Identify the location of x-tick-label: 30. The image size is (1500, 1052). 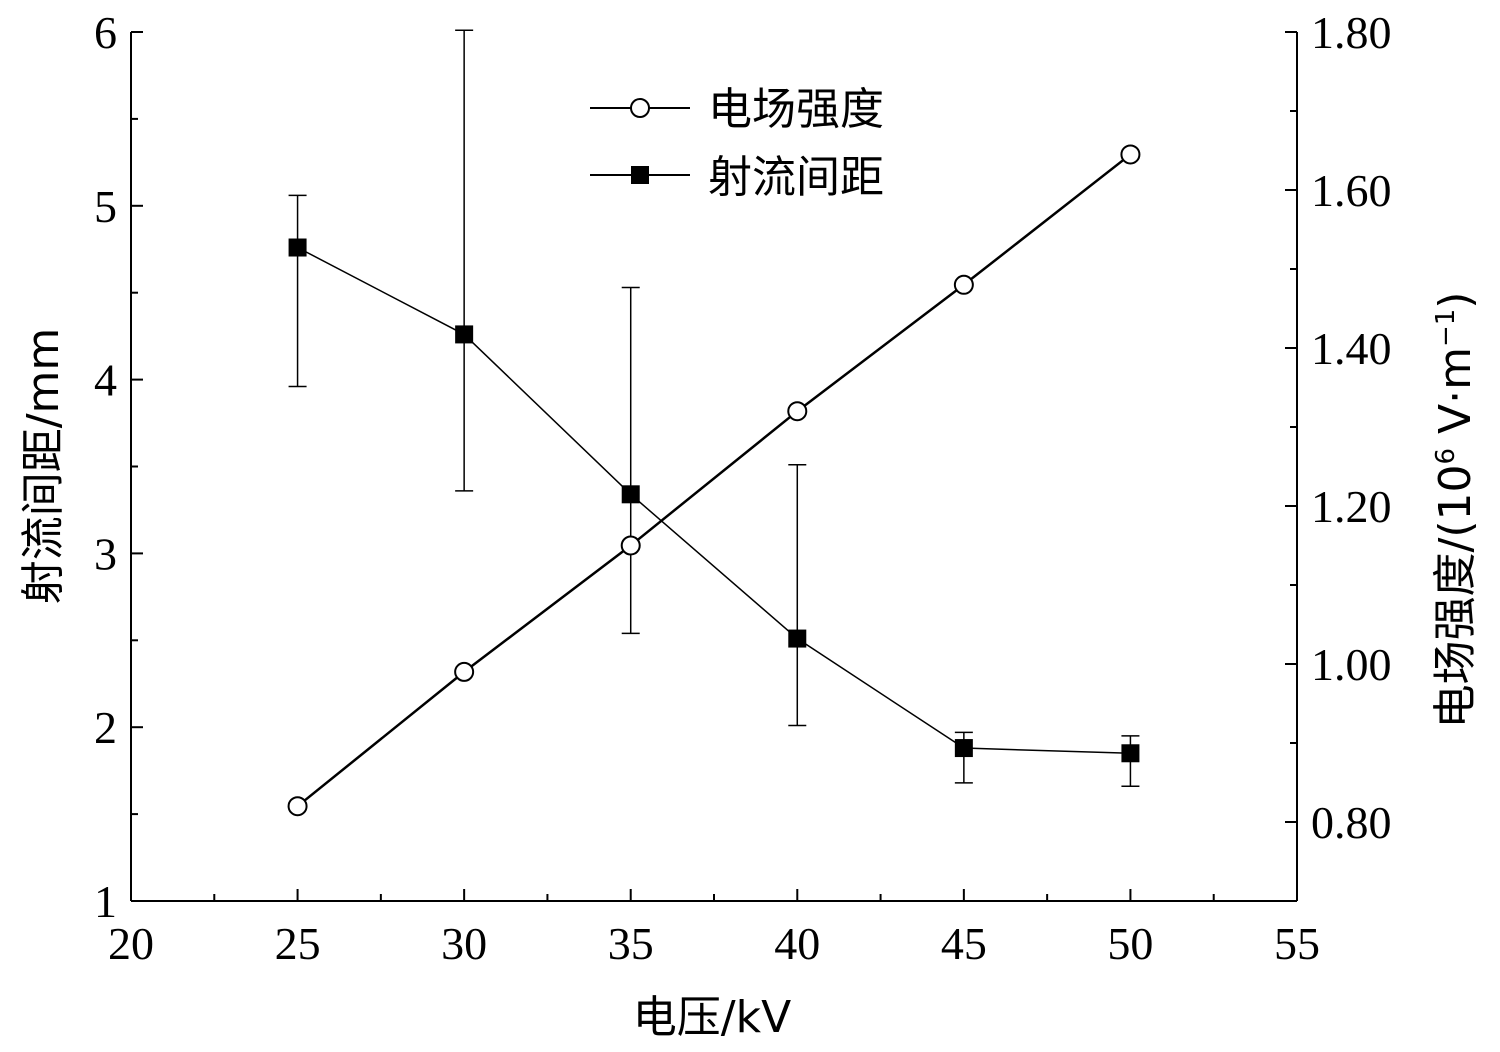
(464, 943).